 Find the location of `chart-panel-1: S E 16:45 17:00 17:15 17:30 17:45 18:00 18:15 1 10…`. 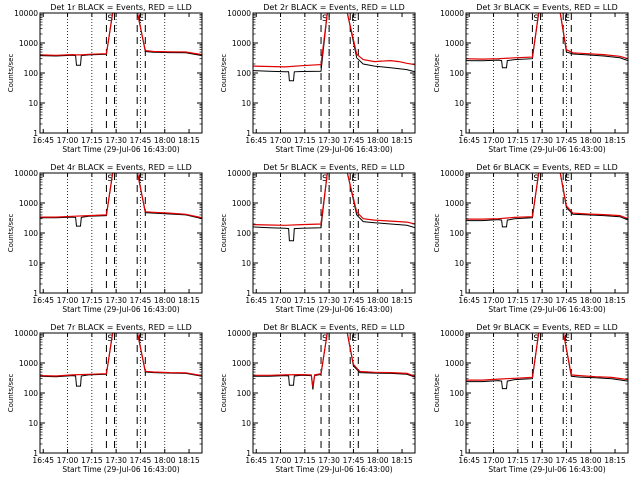

chart-panel-1: S E 16:45 17:00 17:15 17:30 17:45 18:00 18:15 1 10… is located at coordinates (105, 78).